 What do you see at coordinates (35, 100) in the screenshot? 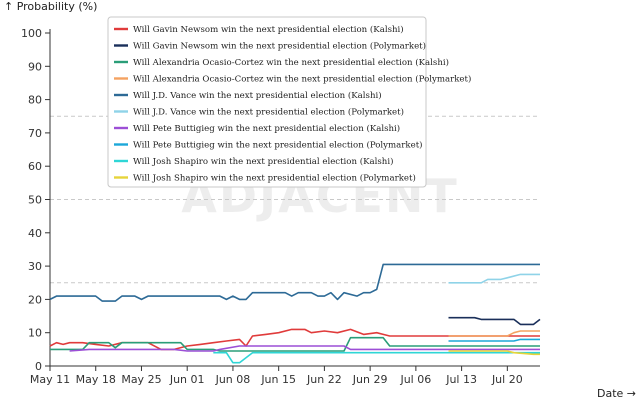
I see `y-tick-label-80: 80` at bounding box center [35, 100].